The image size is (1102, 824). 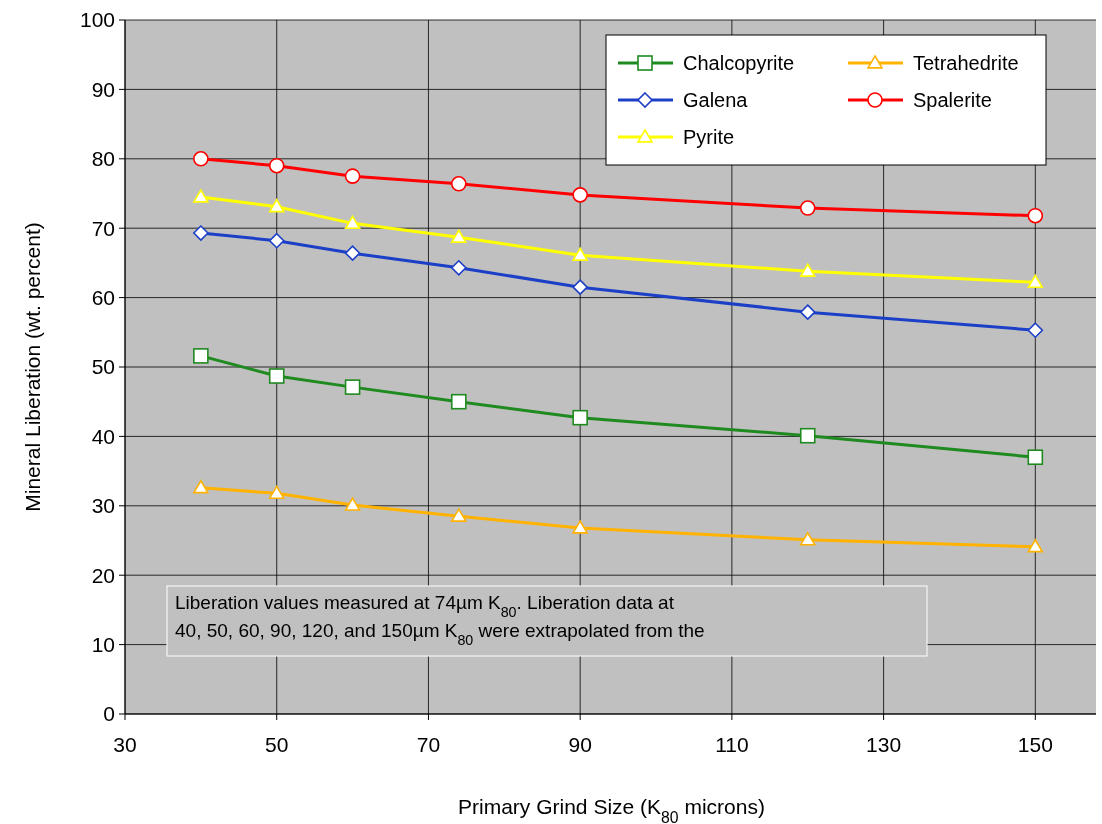 I want to click on x-tick-label: 30, so click(x=125, y=744).